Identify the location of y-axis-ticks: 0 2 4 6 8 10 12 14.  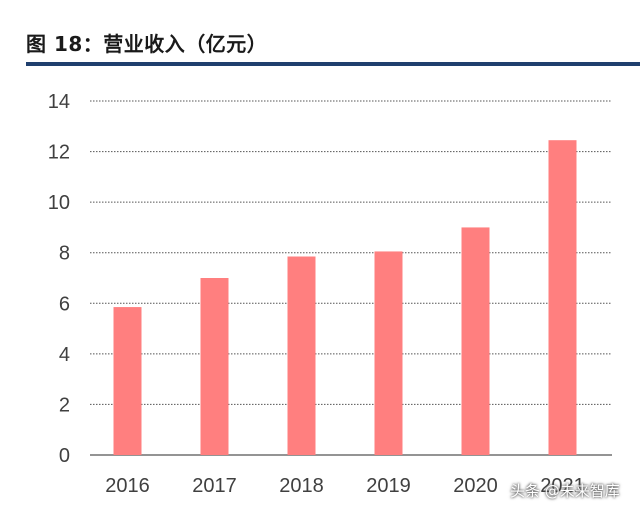
(59, 279).